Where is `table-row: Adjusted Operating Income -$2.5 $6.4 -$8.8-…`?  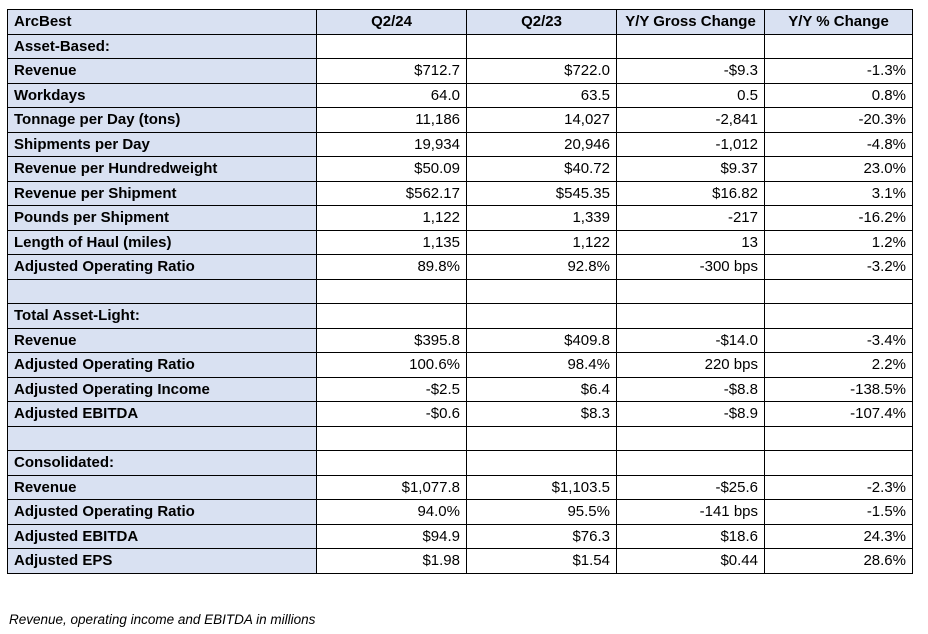 table-row: Adjusted Operating Income -$2.5 $6.4 -$8.8-… is located at coordinates (460, 389).